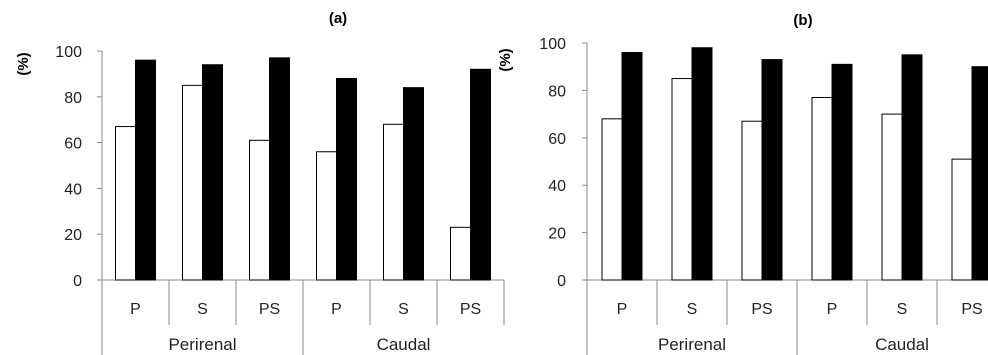  What do you see at coordinates (338, 18) in the screenshot?
I see `panel-title: (a)` at bounding box center [338, 18].